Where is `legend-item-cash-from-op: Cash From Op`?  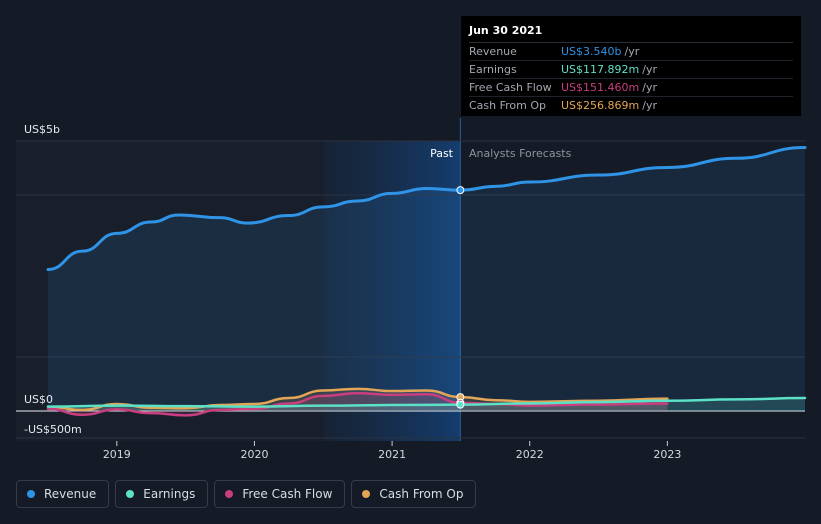
legend-item-cash-from-op: Cash From Op is located at coordinates (414, 494).